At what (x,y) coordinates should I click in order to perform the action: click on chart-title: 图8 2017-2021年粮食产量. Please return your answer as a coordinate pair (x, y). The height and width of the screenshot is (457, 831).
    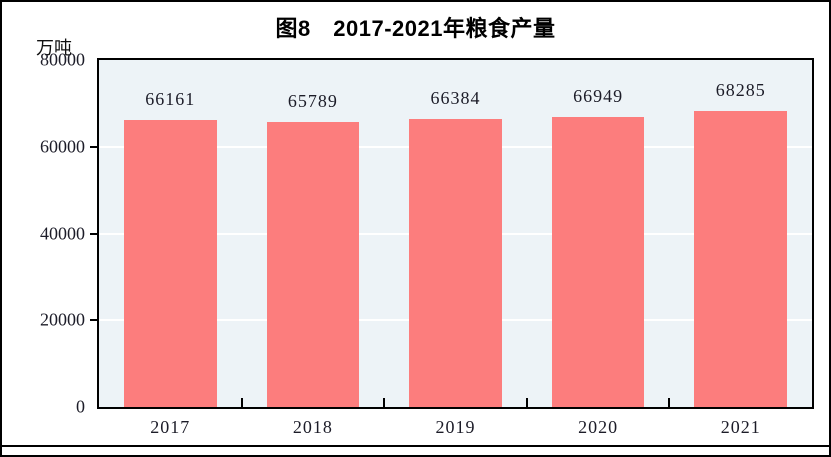
    Looking at the image, I should click on (415, 28).